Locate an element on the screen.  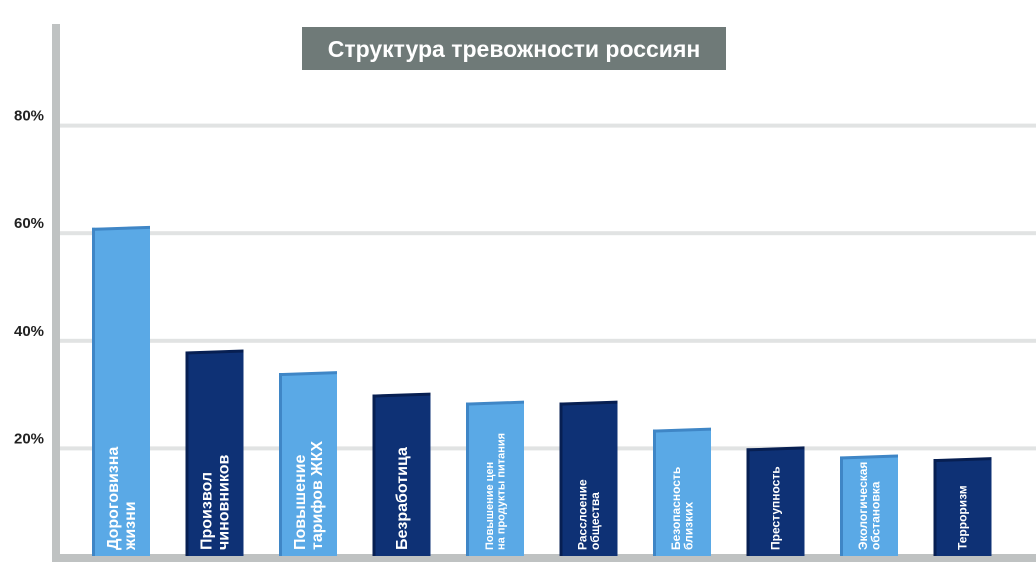
y-tick-label-60: 60% is located at coordinates (29, 223).